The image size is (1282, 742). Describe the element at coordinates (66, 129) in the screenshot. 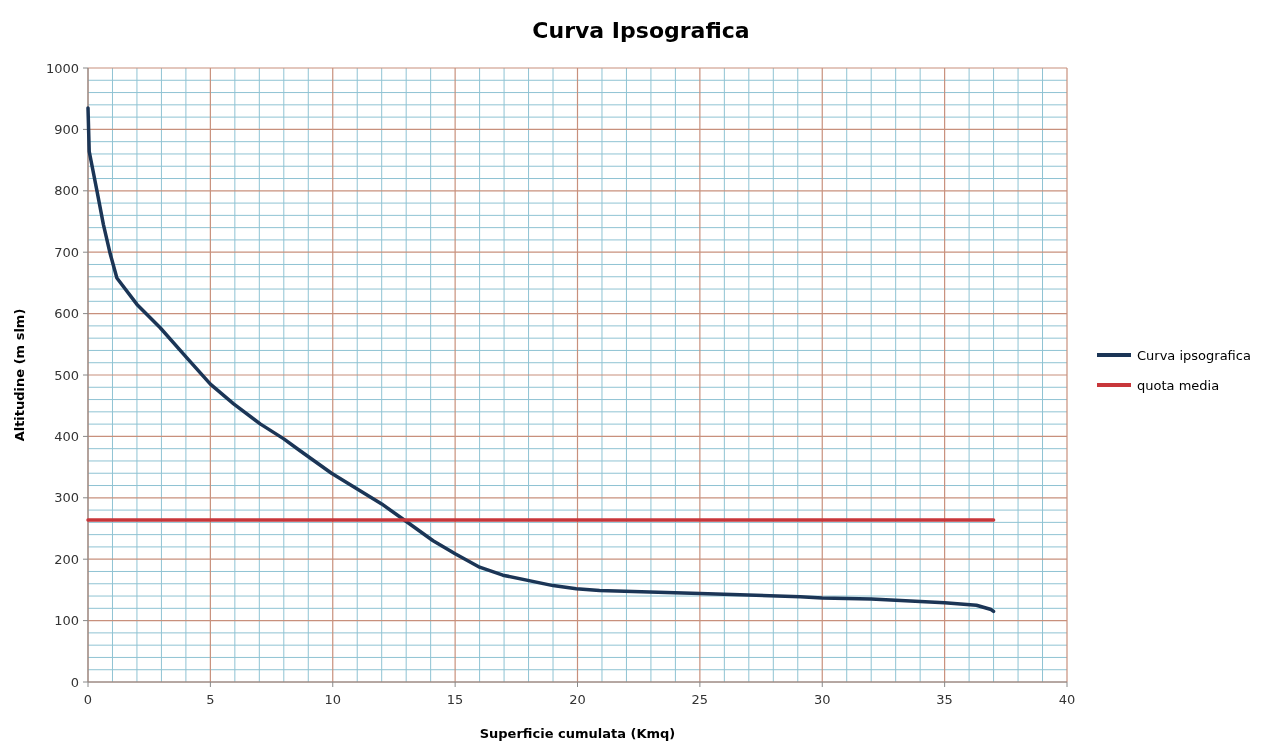

I see `y-tick-label: 900` at that location.